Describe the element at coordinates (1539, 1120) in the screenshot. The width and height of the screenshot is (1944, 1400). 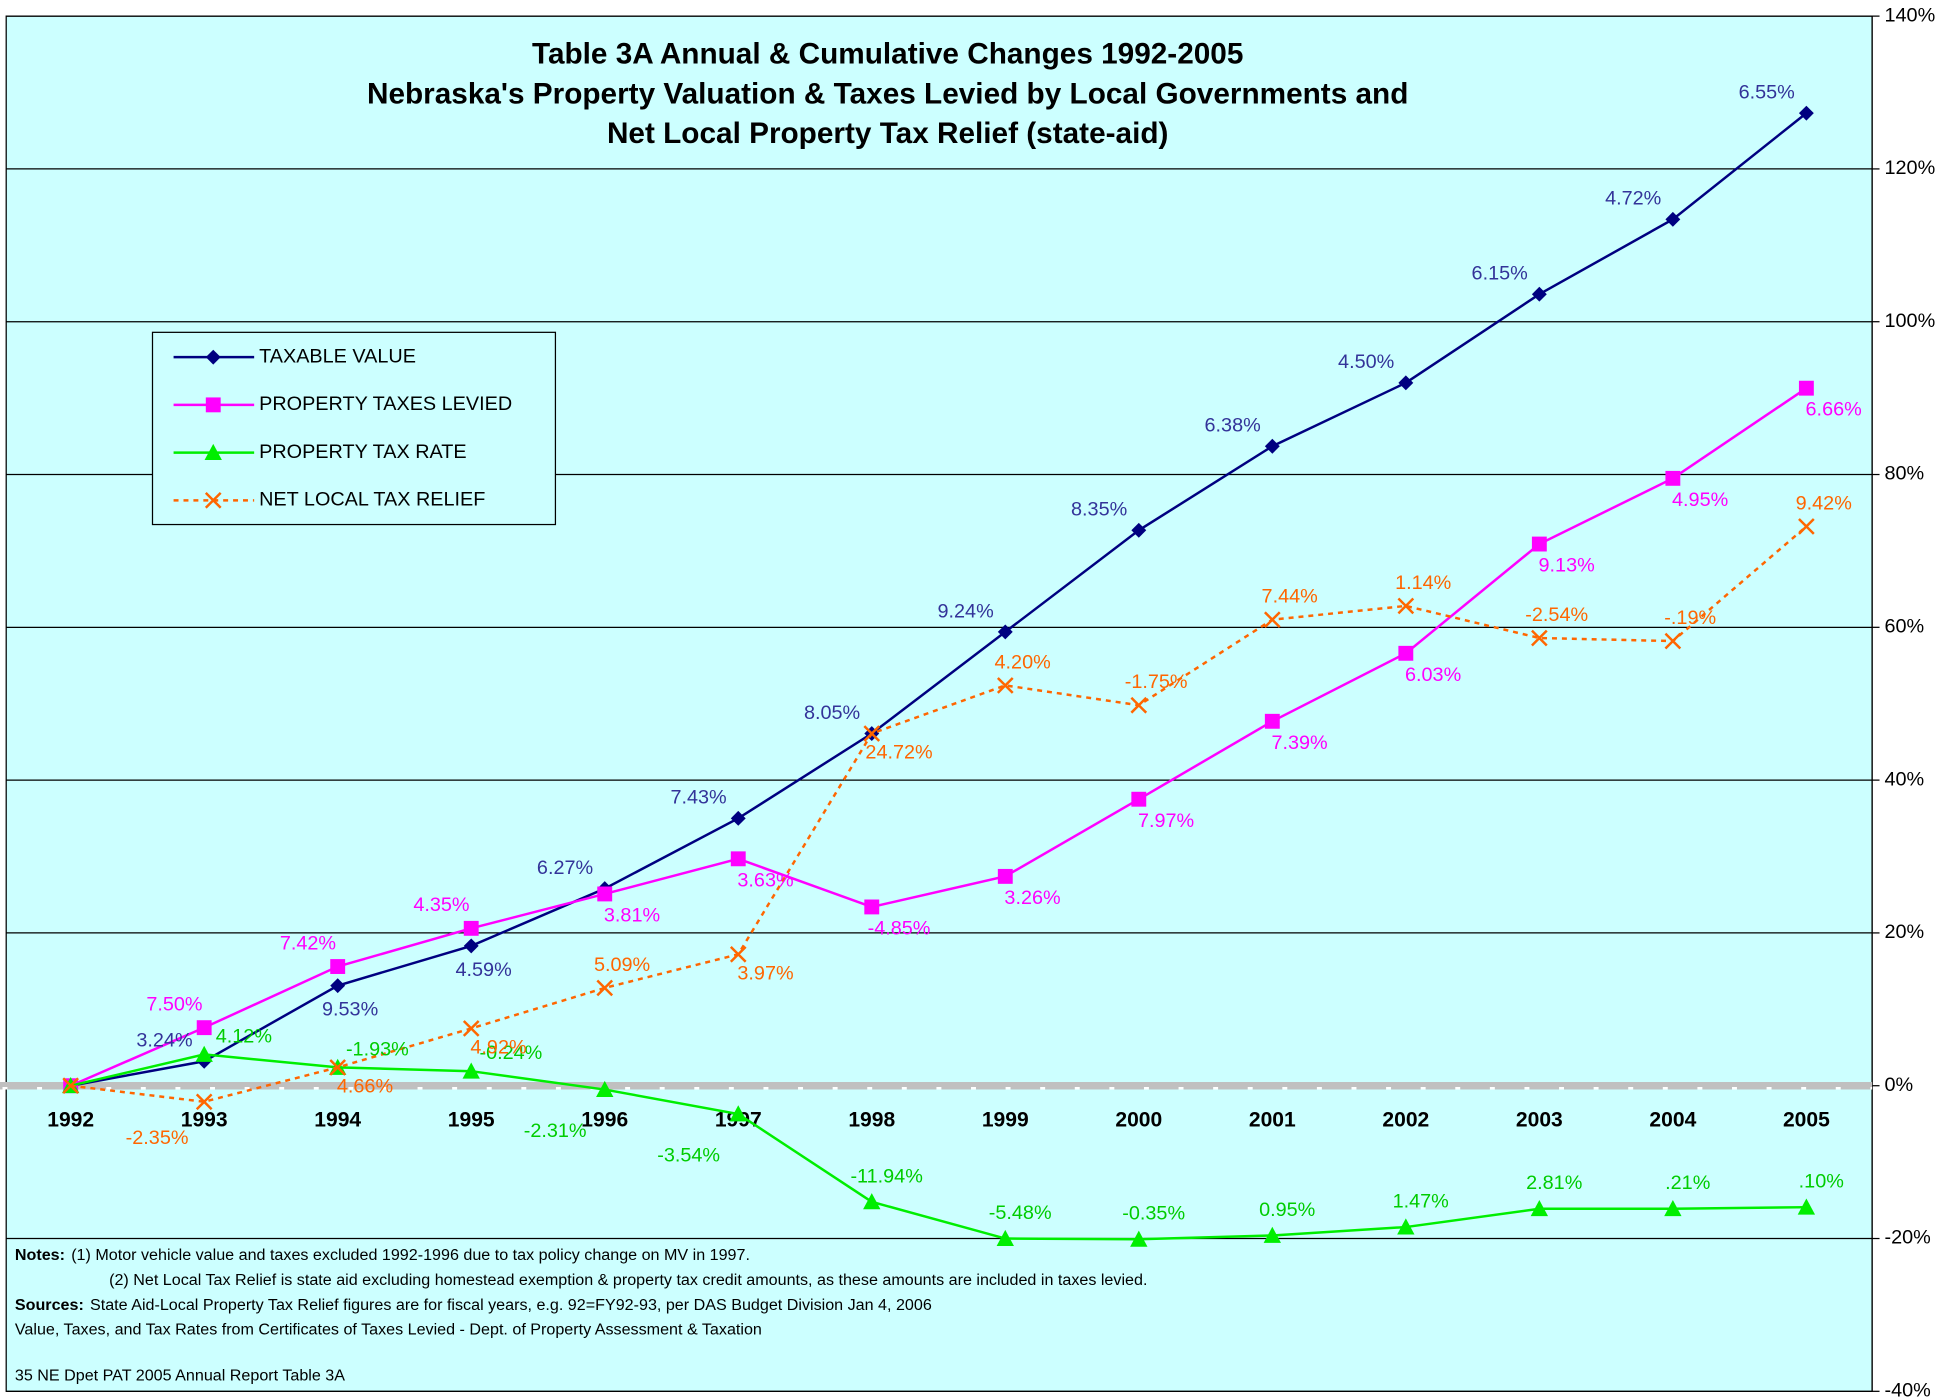
I see `x-tick-label: 2003` at that location.